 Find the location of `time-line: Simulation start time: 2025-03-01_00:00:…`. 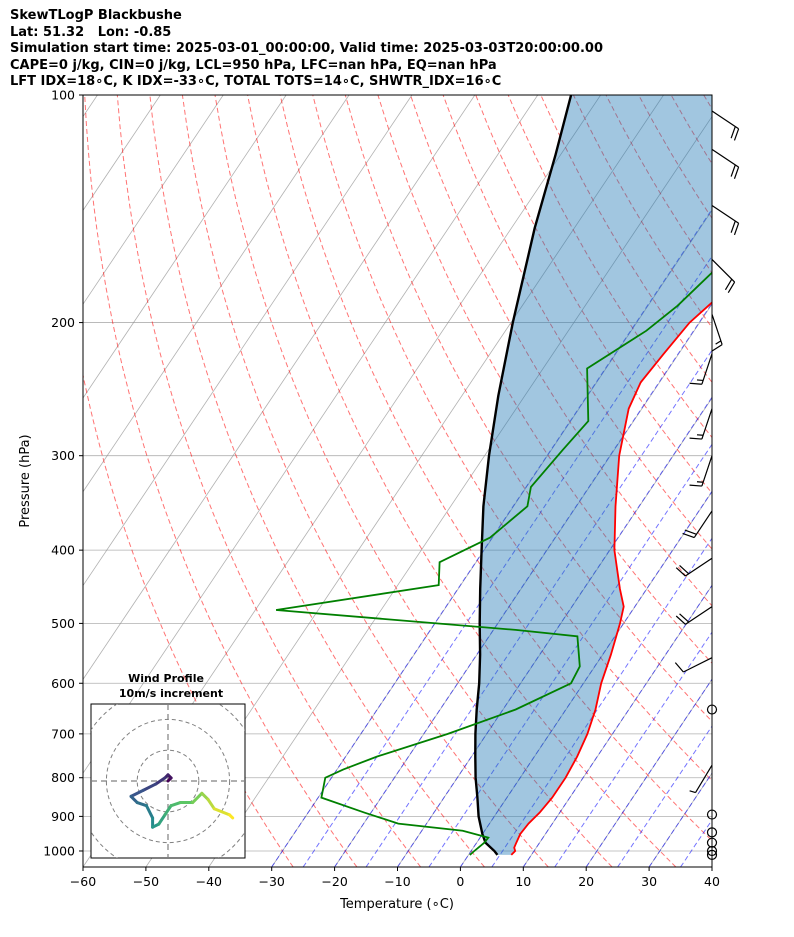

time-line: Simulation start time: 2025-03-01_00:00:… is located at coordinates (306, 48).